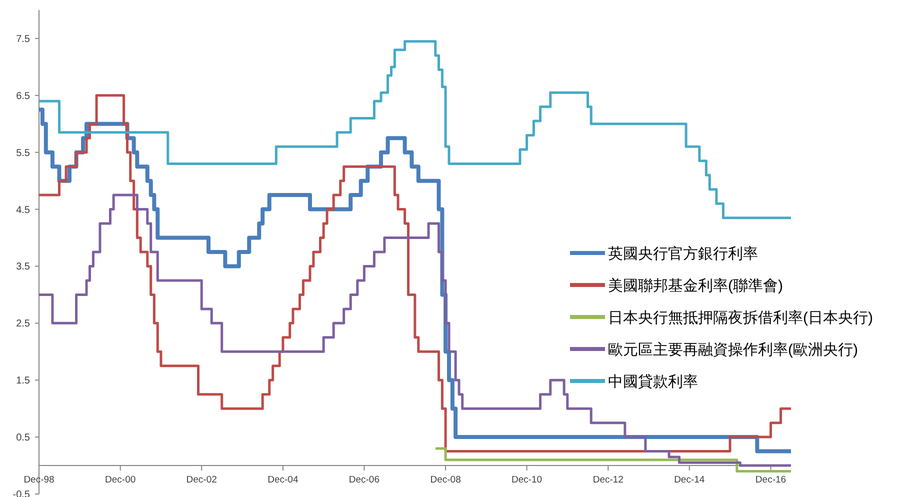  I want to click on legend-label: 美國聯邦基金利率(聯準會), so click(695, 285).